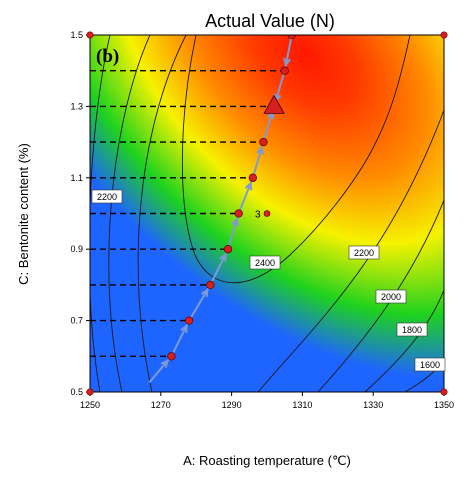 The height and width of the screenshot is (485, 474). What do you see at coordinates (23, 214) in the screenshot?
I see `y-axis-label: C: Bentonite content (%)` at bounding box center [23, 214].